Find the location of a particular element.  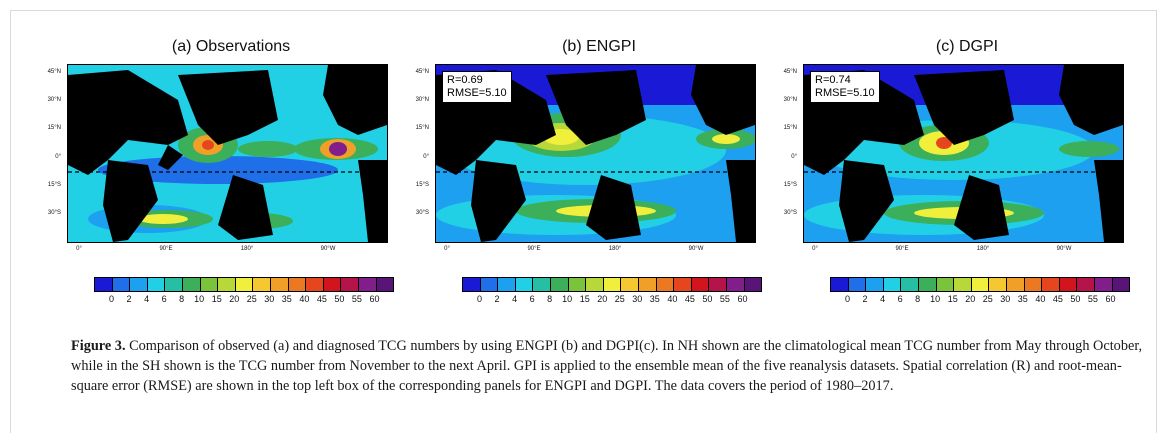

map-engpi: R=0.69 RMSE=5.10 is located at coordinates (595, 153).